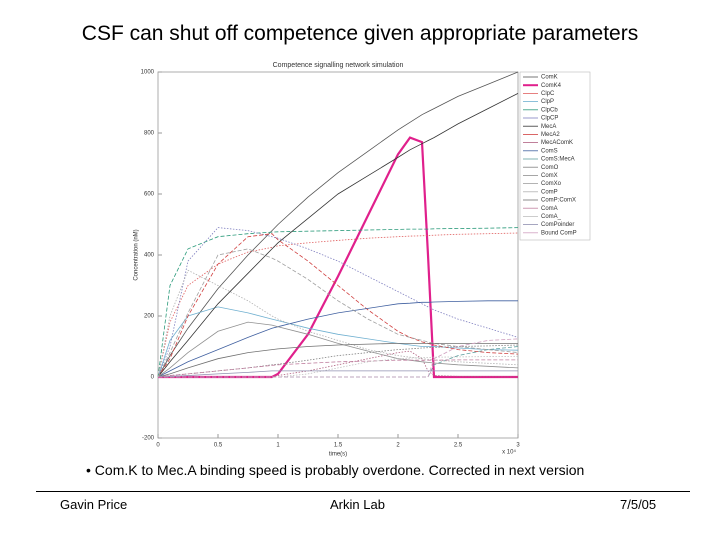 The image size is (720, 540). I want to click on x-tick-label: 3, so click(518, 446).